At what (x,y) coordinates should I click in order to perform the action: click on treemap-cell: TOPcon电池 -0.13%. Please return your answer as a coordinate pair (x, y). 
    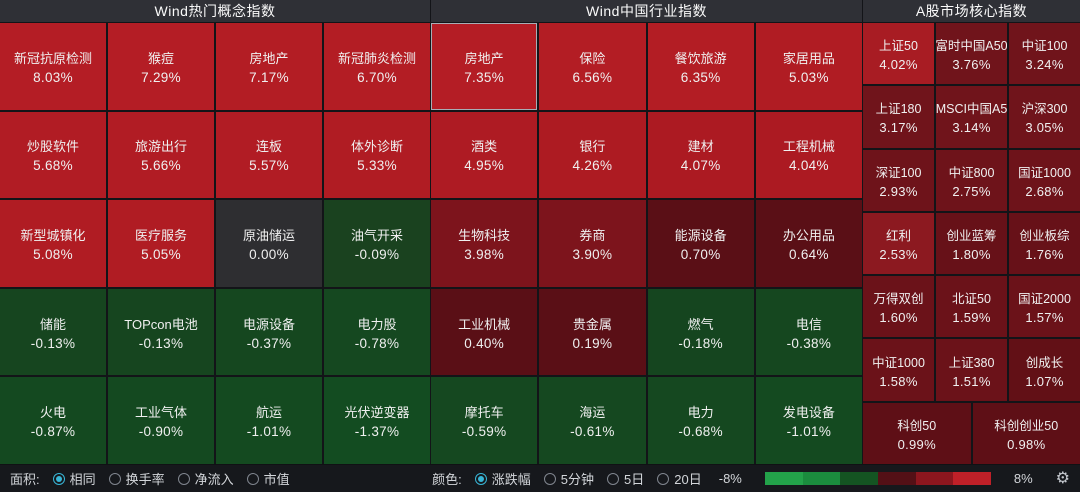
    Looking at the image, I should click on (161, 332).